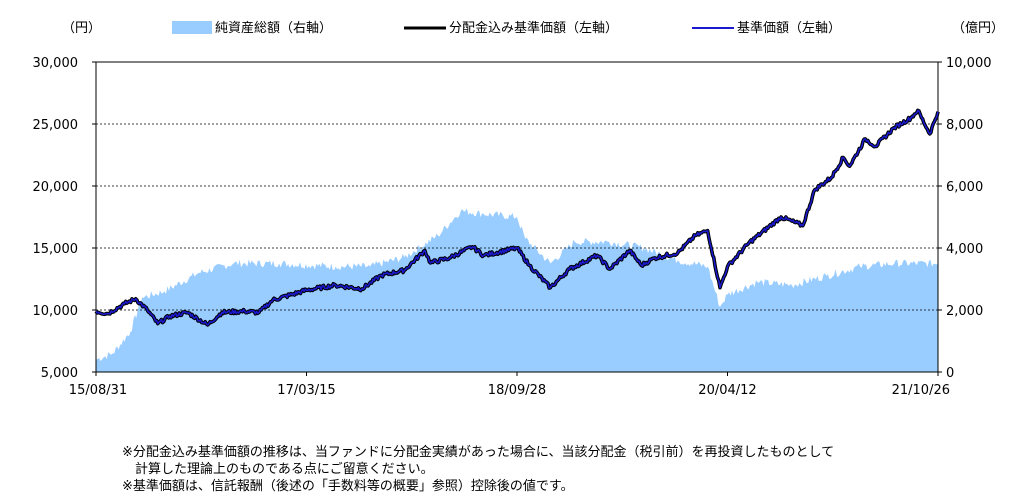  Describe the element at coordinates (56, 63) in the screenshot. I see `y-left-tick-label: 30,000` at that location.